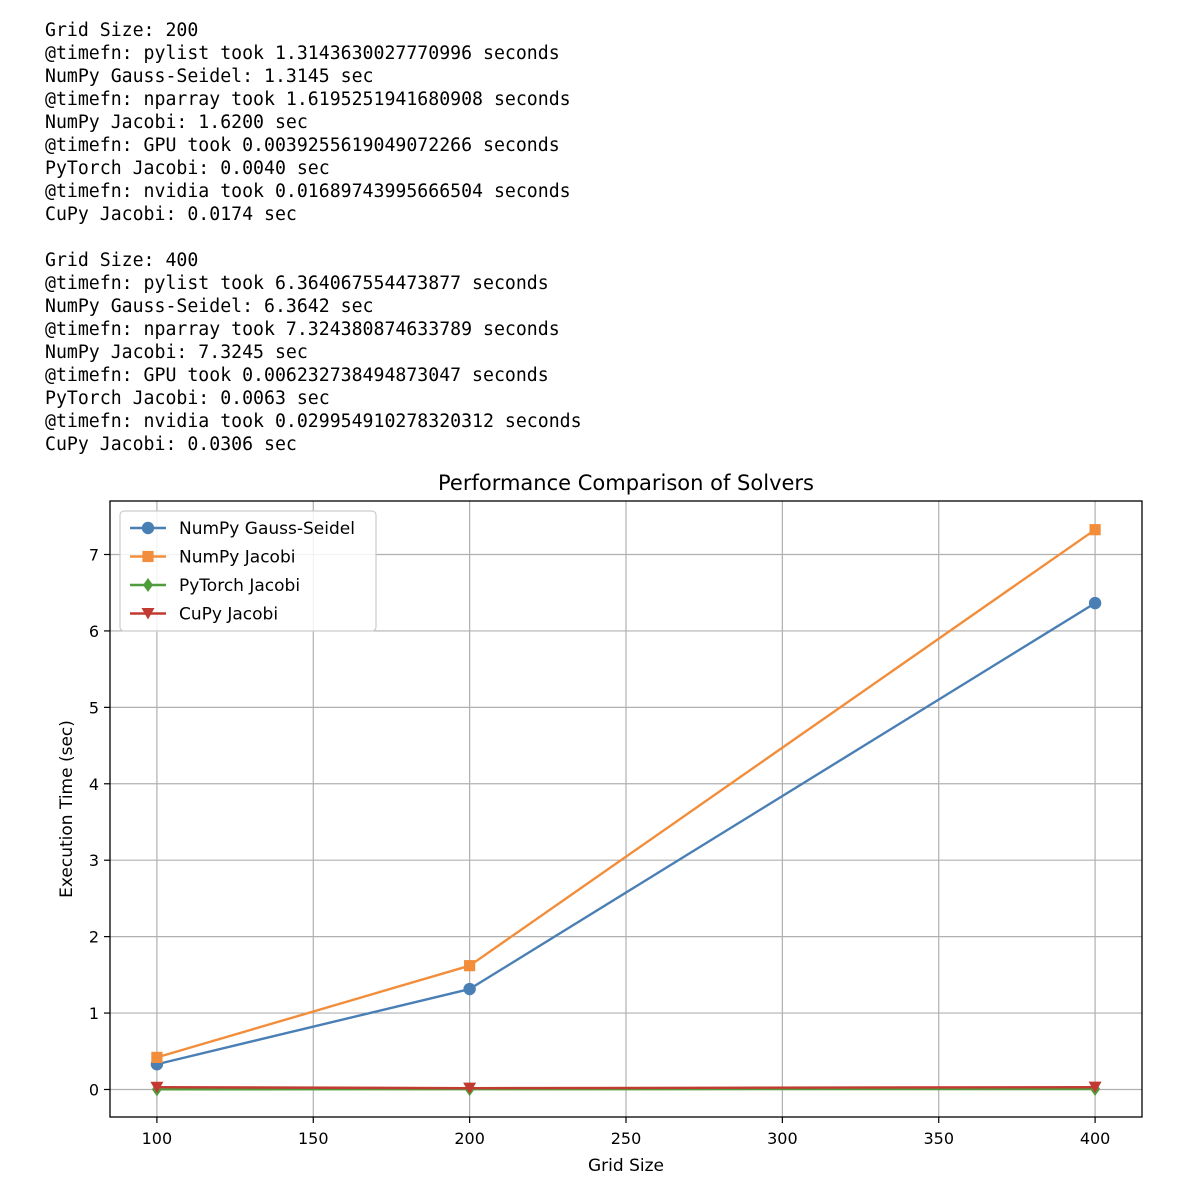  Describe the element at coordinates (237, 558) in the screenshot. I see `legend-label: NumPy Jacobi` at that location.